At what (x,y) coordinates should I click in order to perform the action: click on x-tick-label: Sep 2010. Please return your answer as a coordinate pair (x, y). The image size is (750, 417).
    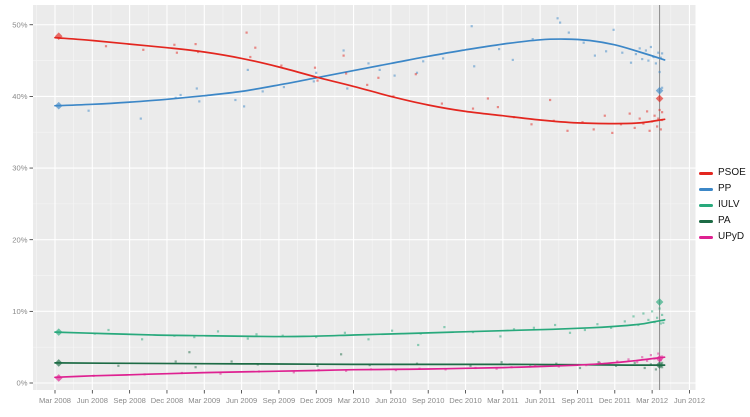
    Looking at the image, I should click on (428, 400).